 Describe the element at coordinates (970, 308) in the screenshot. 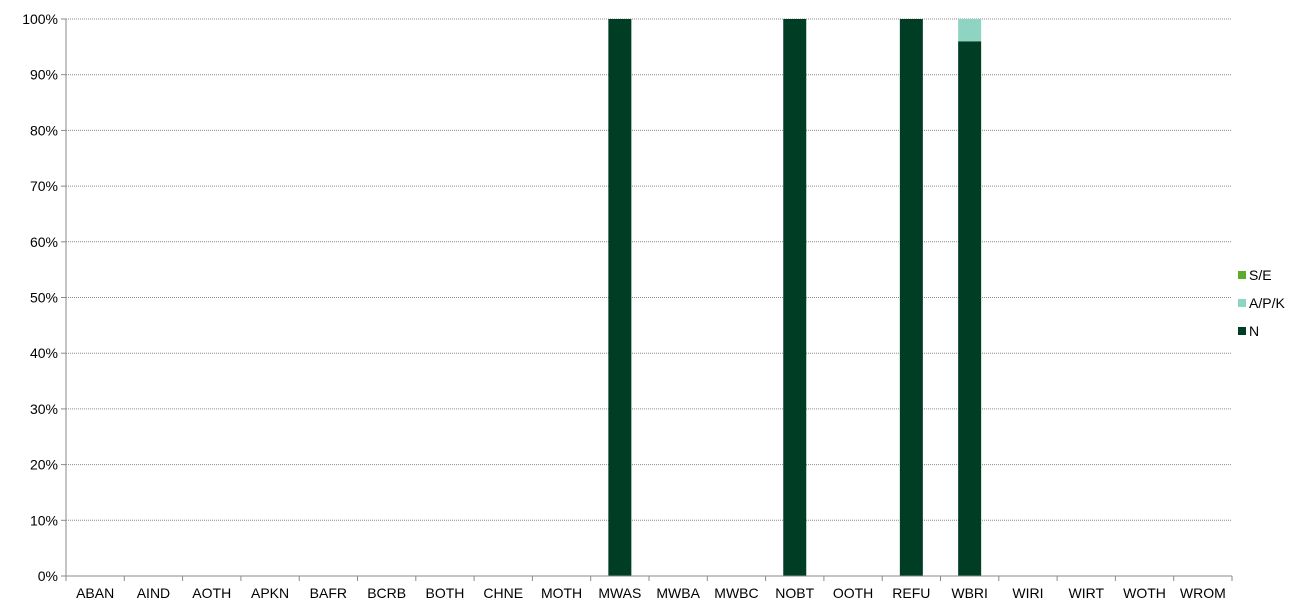

I see `bar-WBRI-N` at that location.